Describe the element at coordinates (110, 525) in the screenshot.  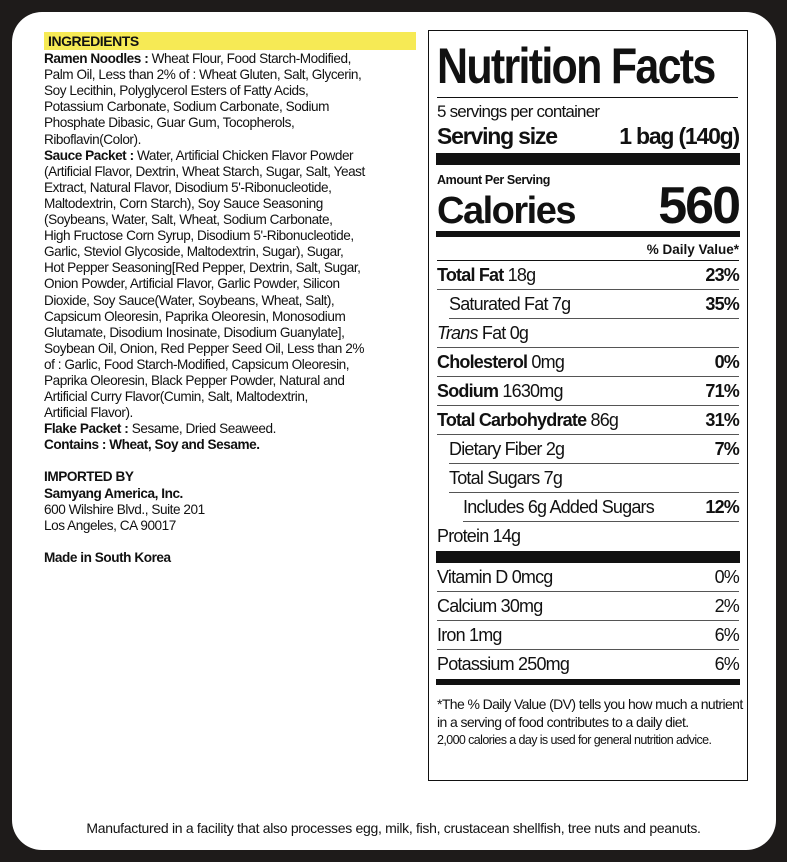
I see `address-line-2: Los Angeles, CA 90017` at that location.